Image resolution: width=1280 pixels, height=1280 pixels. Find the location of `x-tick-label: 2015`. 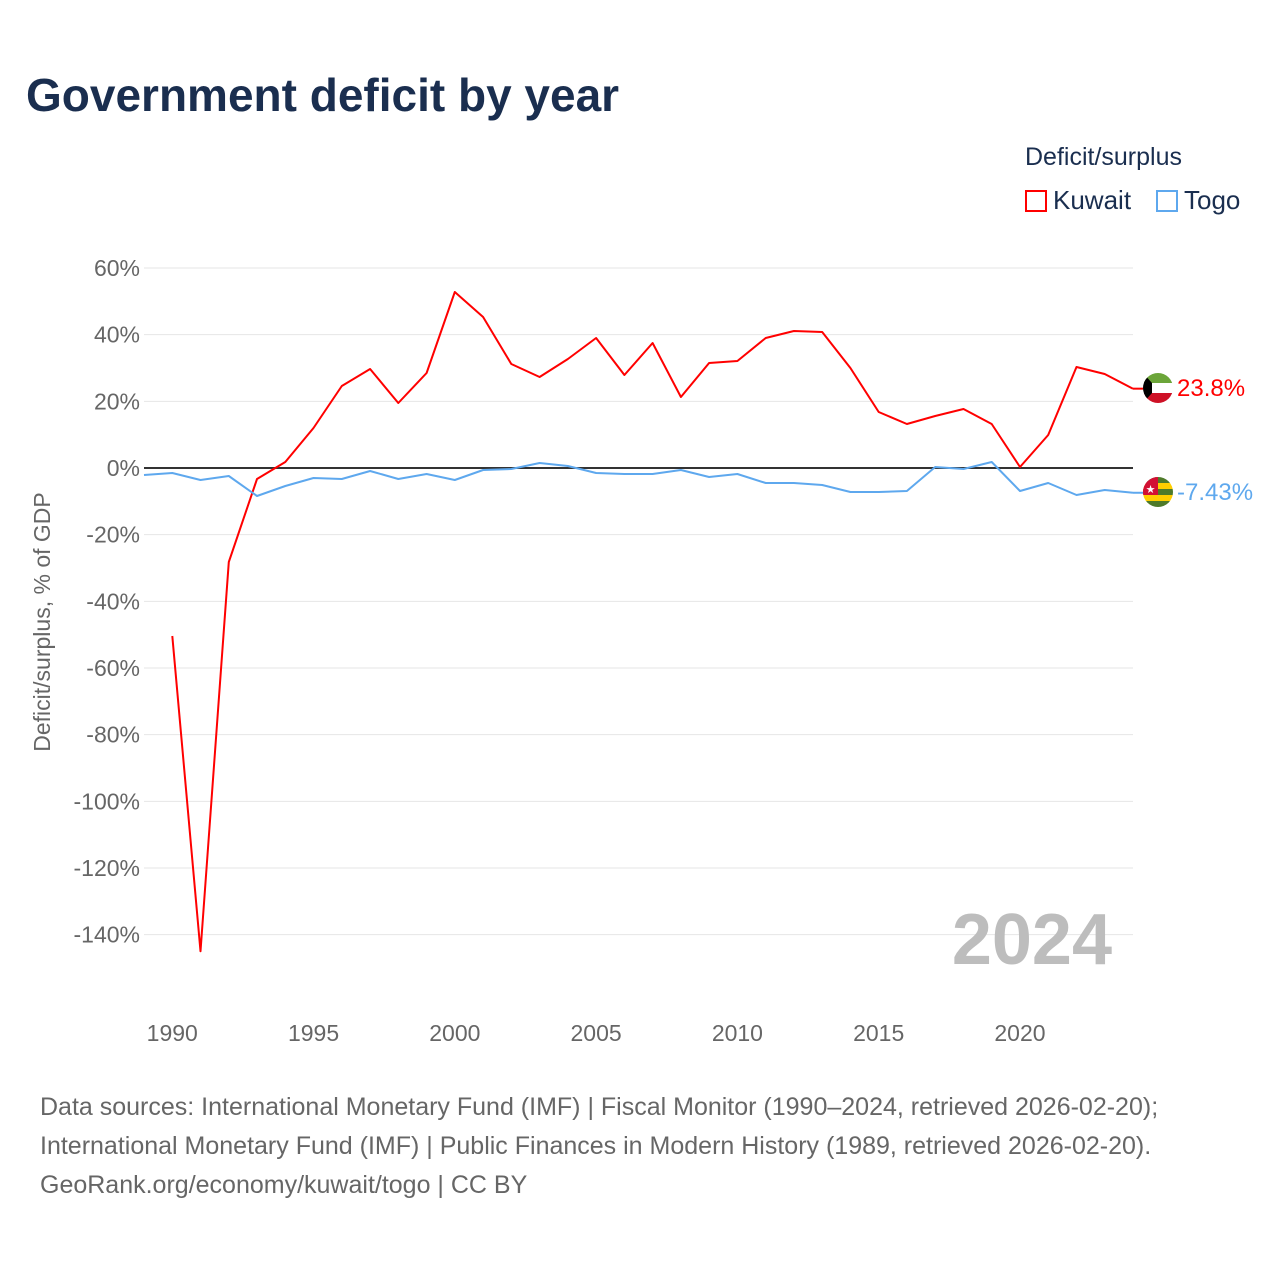

x-tick-label: 2015 is located at coordinates (878, 1033).